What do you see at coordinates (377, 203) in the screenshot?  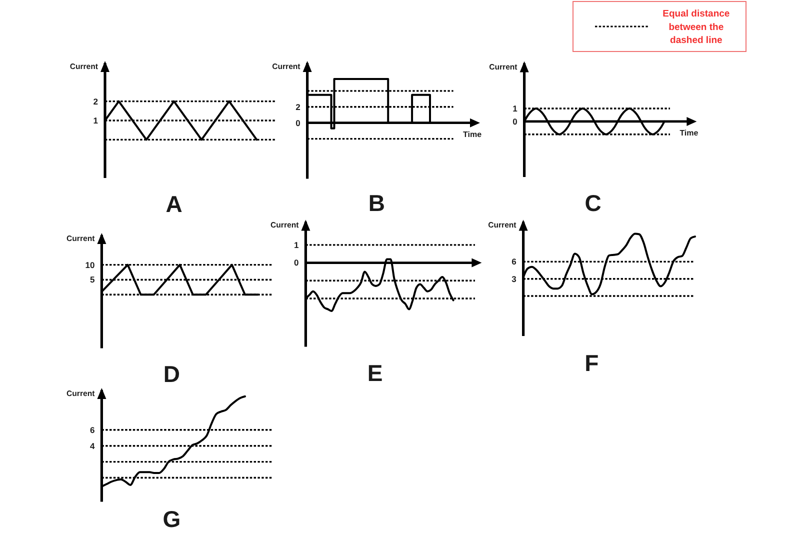 I see `text: B` at bounding box center [377, 203].